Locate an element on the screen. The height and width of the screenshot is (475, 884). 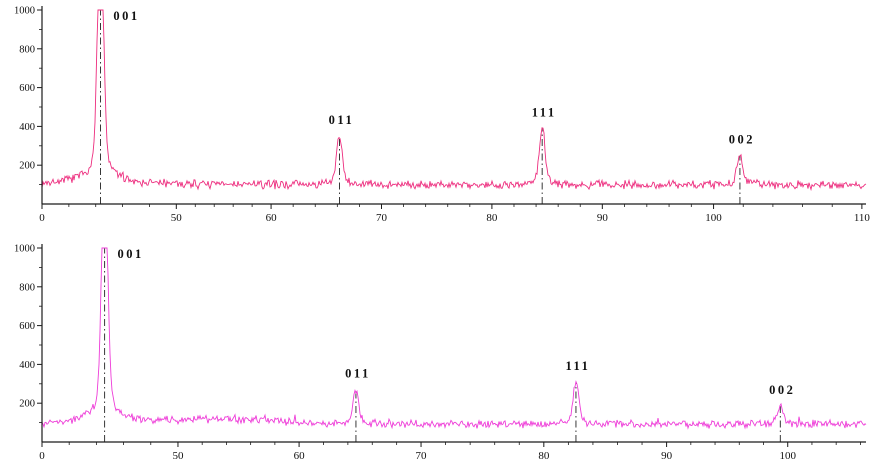
x-tick-label: 110 is located at coordinates (862, 218).